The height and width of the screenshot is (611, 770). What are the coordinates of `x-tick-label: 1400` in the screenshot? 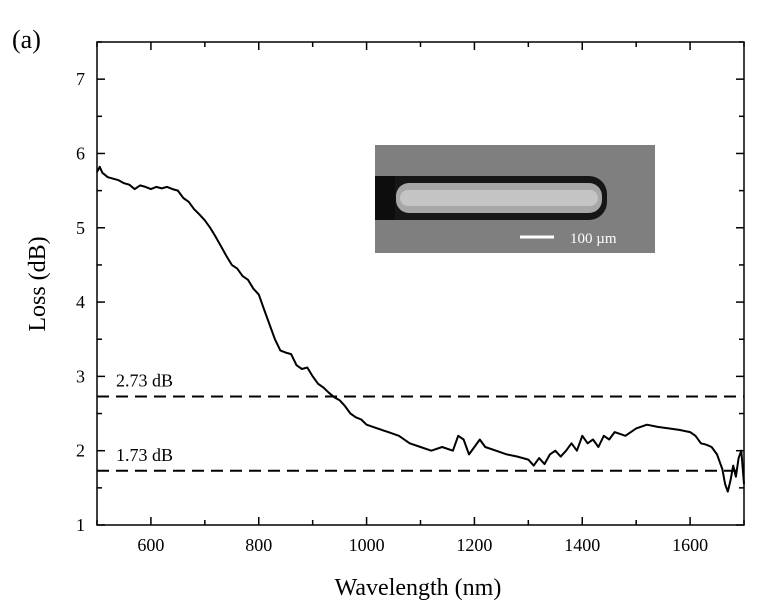 It's located at (582, 545).